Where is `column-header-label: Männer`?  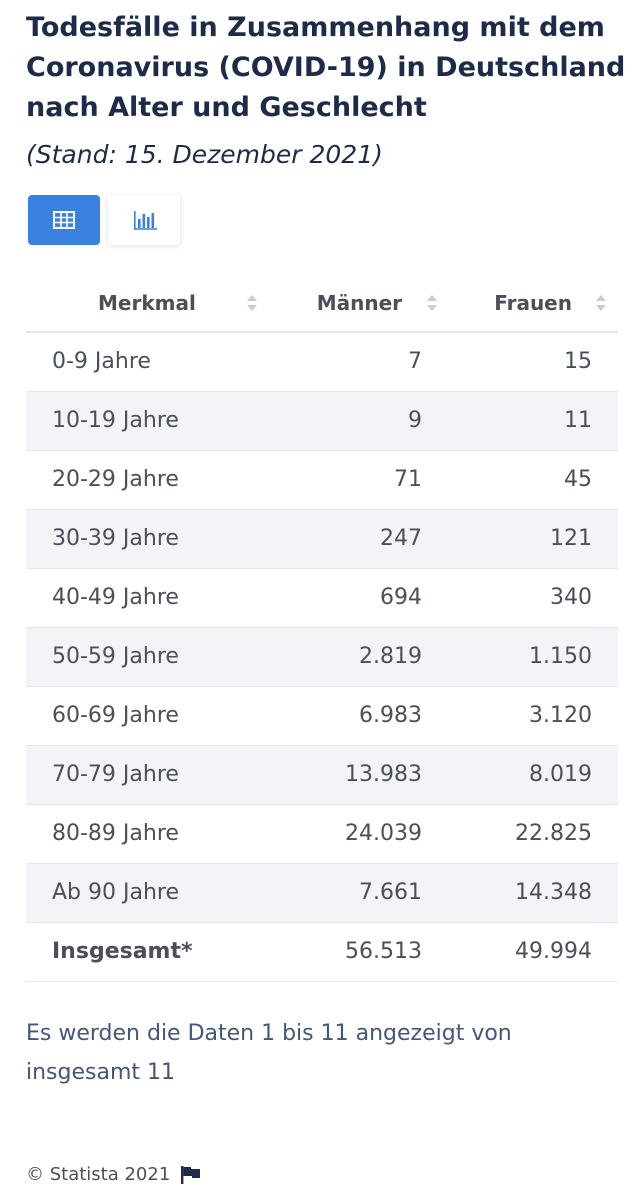
column-header-label: Männer is located at coordinates (359, 303).